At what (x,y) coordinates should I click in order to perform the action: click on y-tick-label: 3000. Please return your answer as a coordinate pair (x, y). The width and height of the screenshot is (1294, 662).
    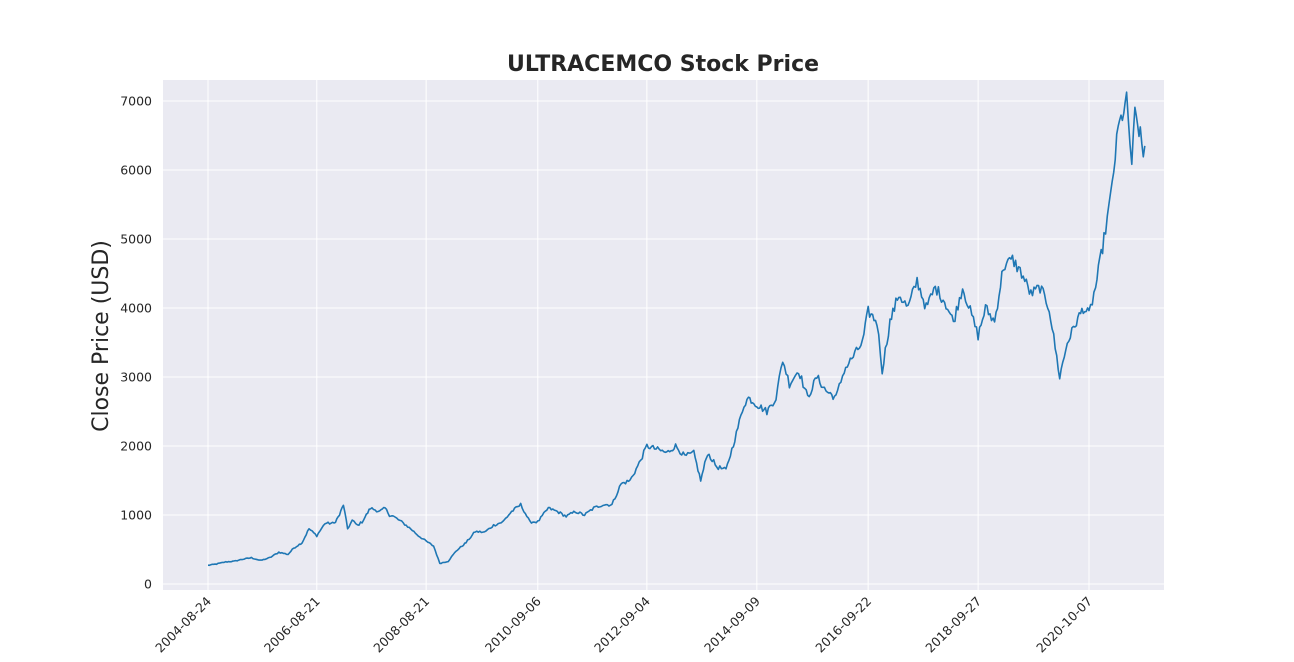
    Looking at the image, I should click on (136, 377).